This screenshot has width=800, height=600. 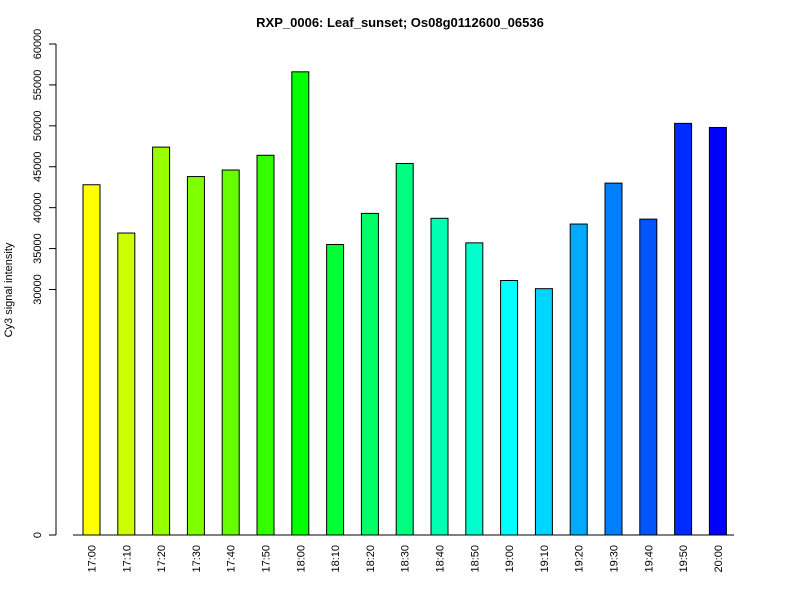 I want to click on y-tick-label: 45000, so click(x=38, y=166).